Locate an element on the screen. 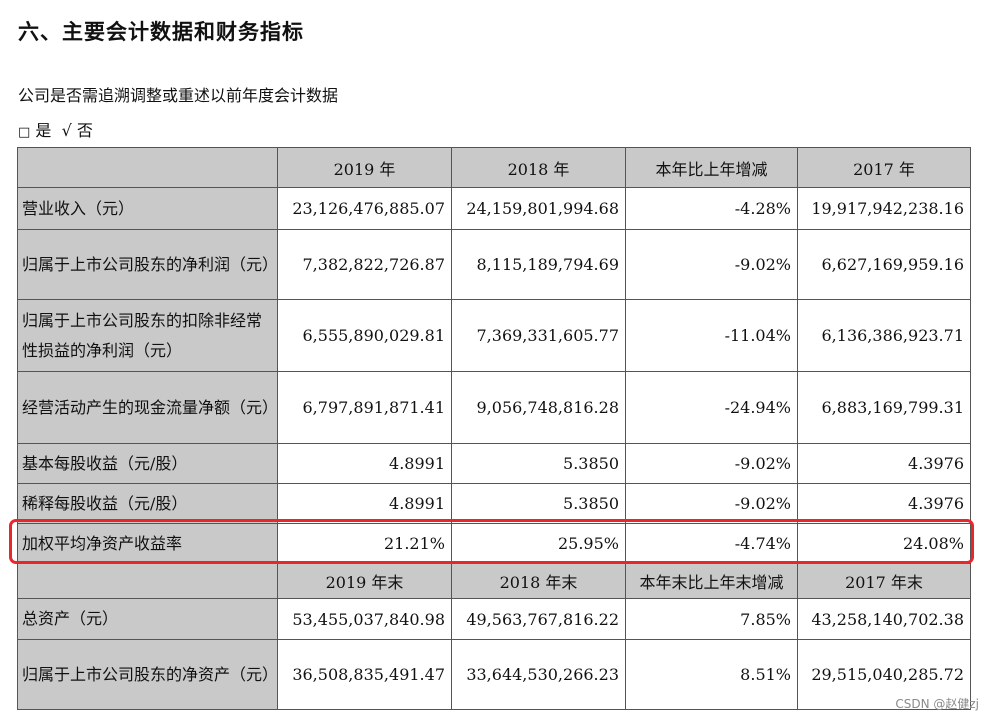 The width and height of the screenshot is (991, 720). value-cell: -4.28% is located at coordinates (711, 208).